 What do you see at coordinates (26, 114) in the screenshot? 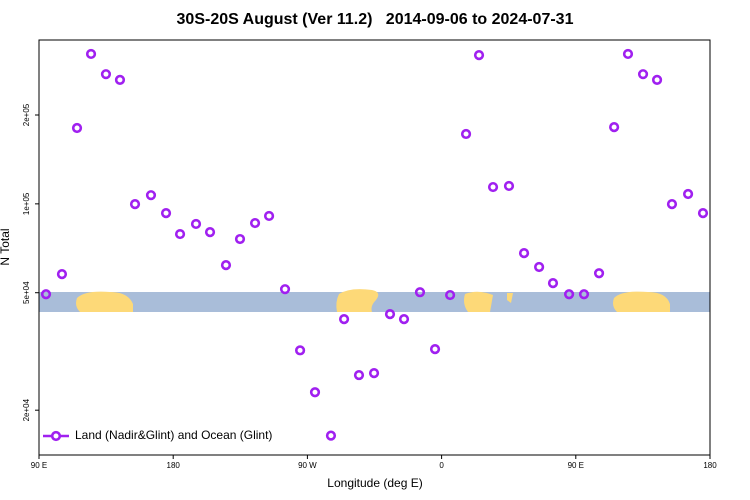
I see `y-tick-label: 2e+05` at bounding box center [26, 114].